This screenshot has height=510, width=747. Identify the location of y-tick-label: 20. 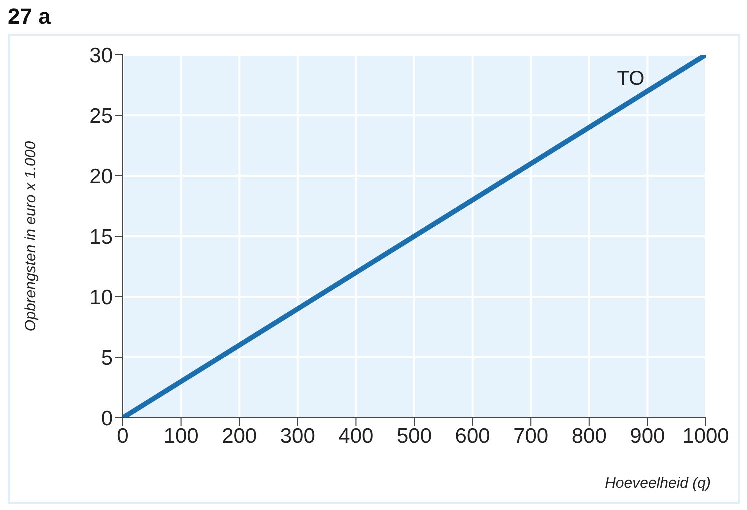
(101, 176).